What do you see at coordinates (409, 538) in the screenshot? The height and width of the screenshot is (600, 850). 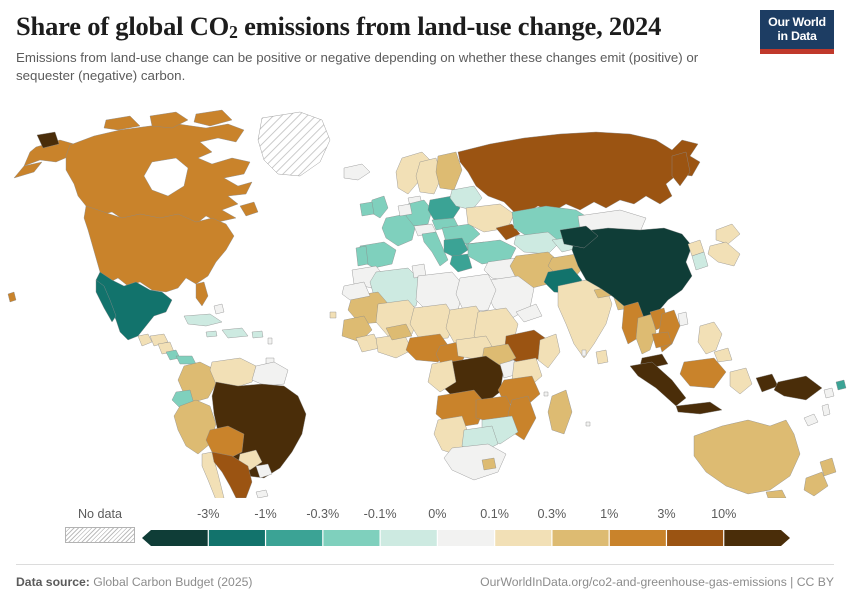 I see `legend-bin: -0.1% to 0%` at bounding box center [409, 538].